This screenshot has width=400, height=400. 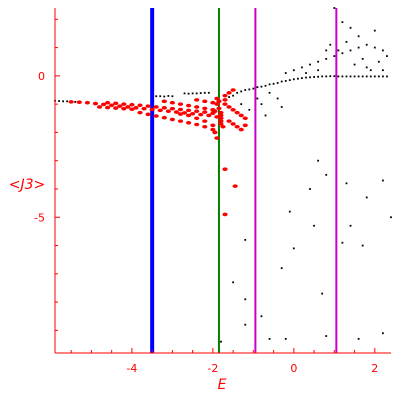 What do you see at coordinates (41, 76) in the screenshot?
I see `y-tick-label: 0` at bounding box center [41, 76].